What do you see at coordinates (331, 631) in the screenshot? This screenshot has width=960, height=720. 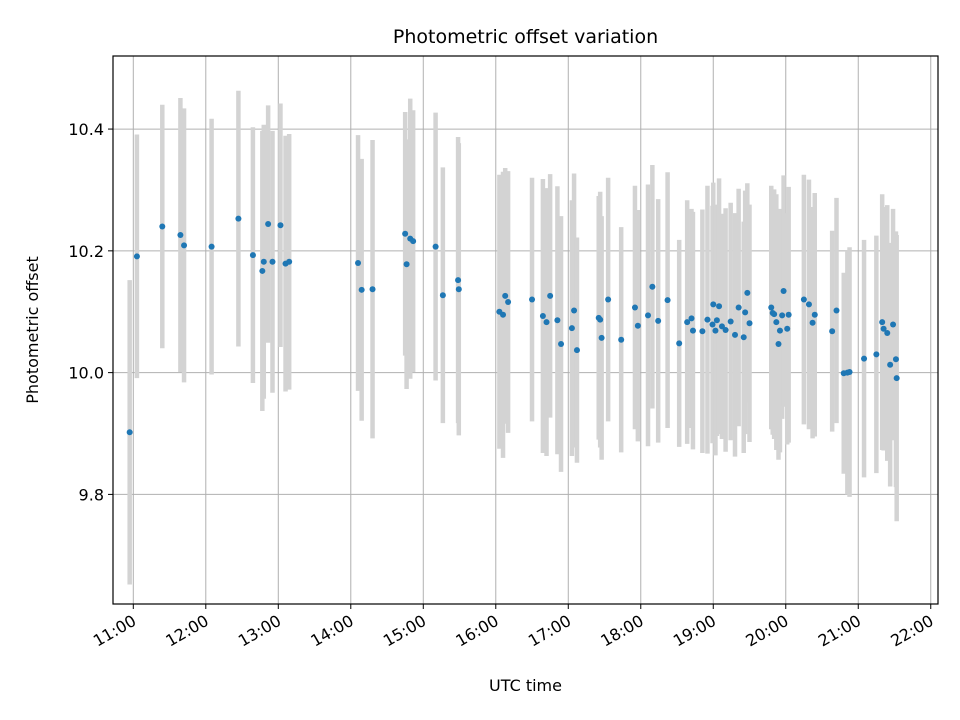 I see `x-tick-label: 14:00` at bounding box center [331, 631].